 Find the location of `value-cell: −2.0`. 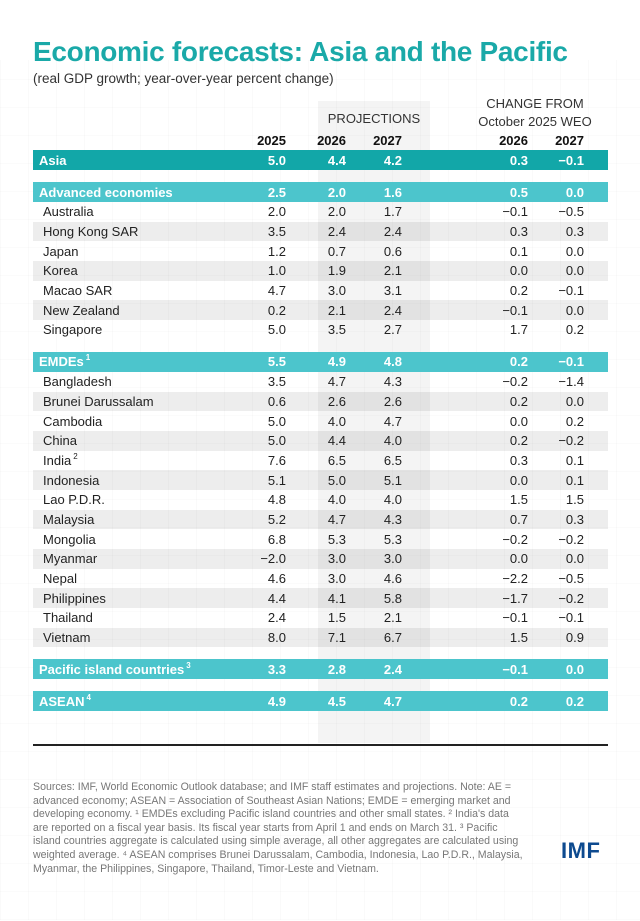

value-cell: −2.0 is located at coordinates (273, 559).